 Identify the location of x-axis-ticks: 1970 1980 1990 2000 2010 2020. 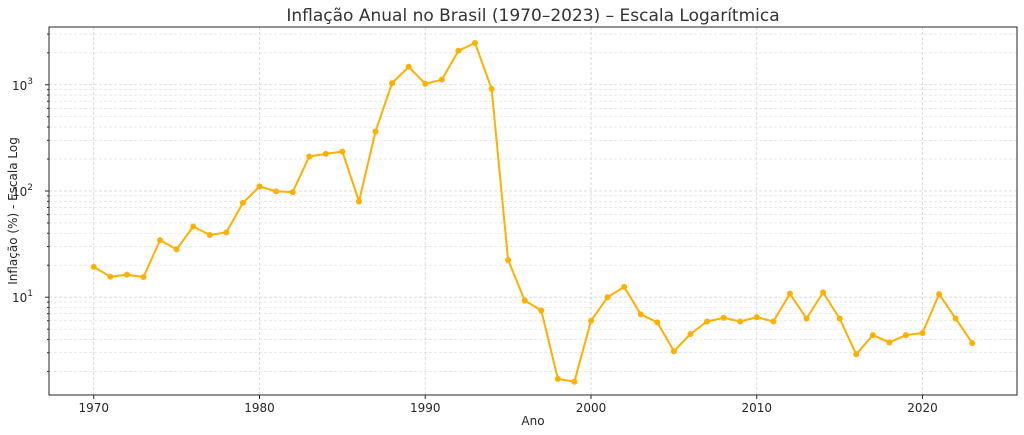
(508, 405).